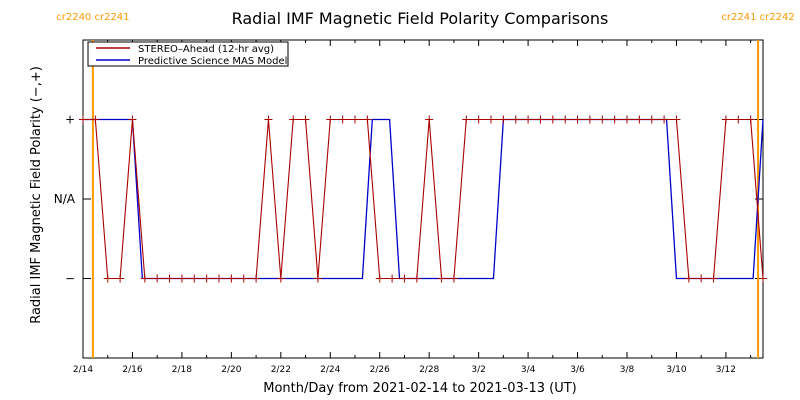  What do you see at coordinates (92, 17) in the screenshot?
I see `carrington-label: cr2240 cr2241` at bounding box center [92, 17].